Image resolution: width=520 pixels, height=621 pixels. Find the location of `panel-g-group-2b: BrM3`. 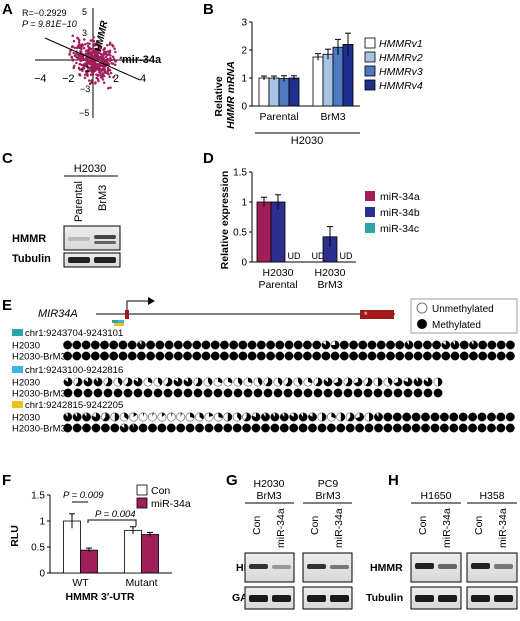

panel-g-group-2b: BrM3 is located at coordinates (327, 496).